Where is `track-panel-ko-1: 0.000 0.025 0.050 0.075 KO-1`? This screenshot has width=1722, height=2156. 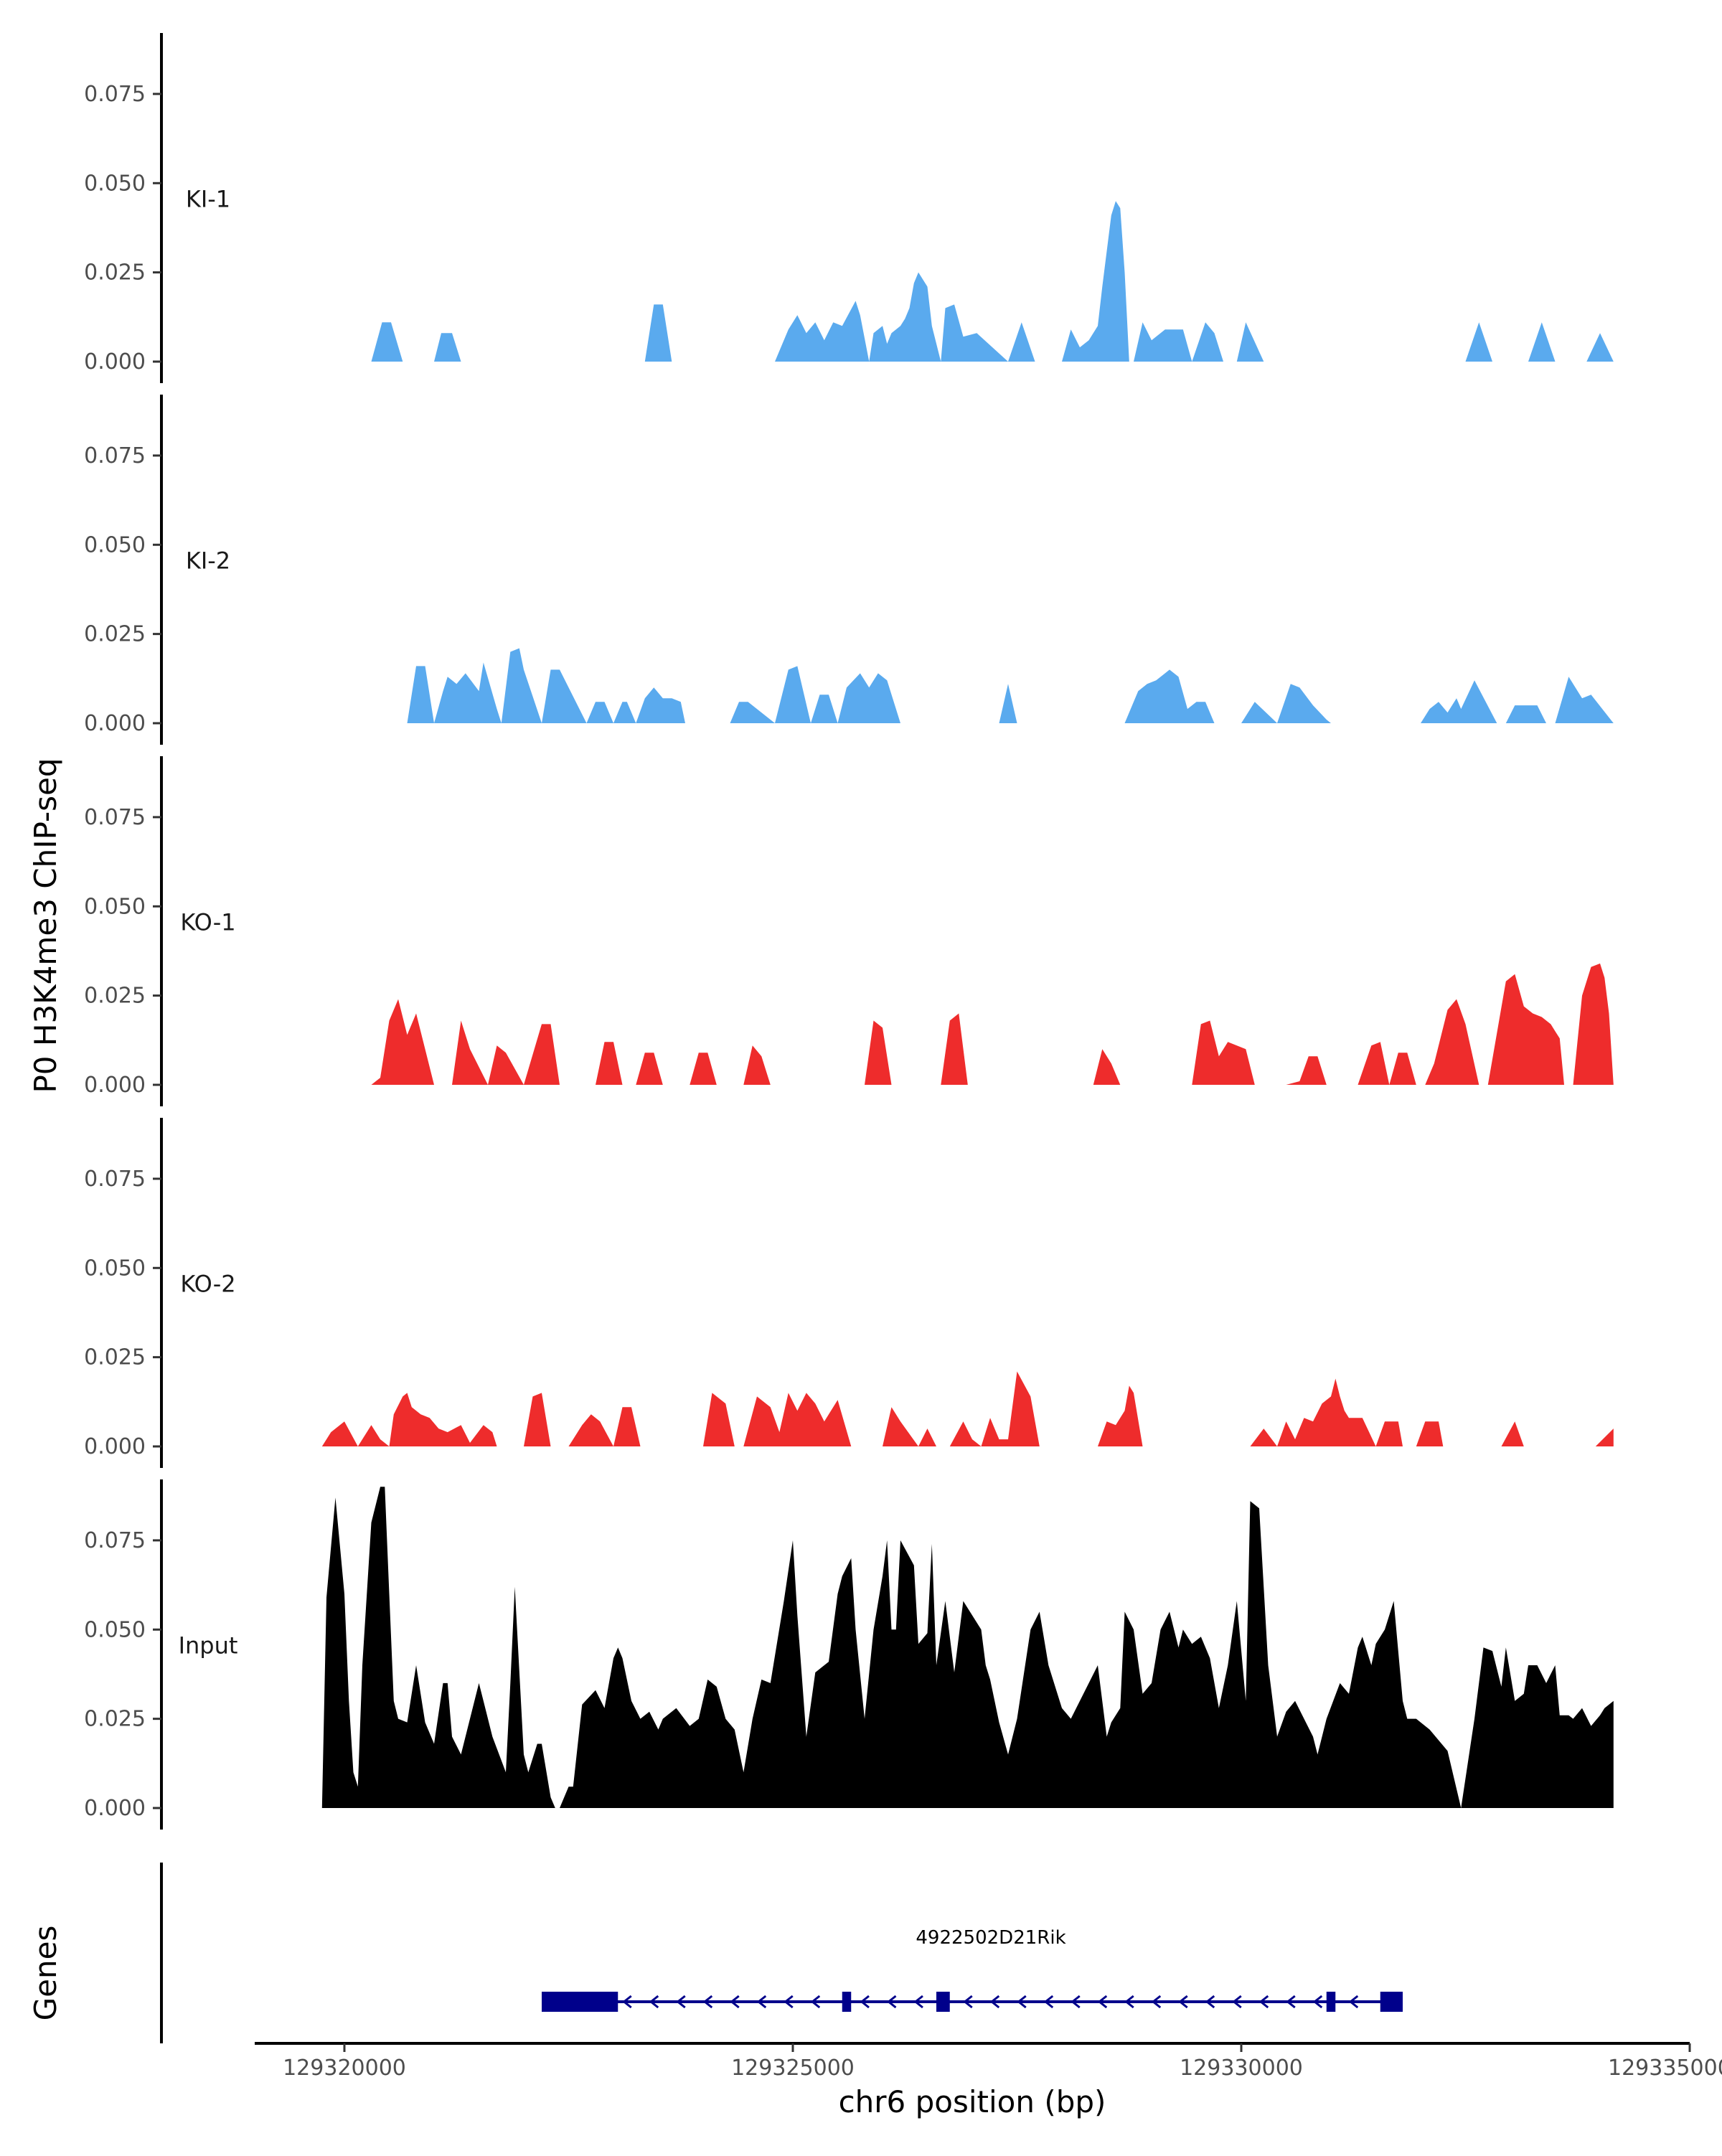 track-panel-ko-1: 0.000 0.025 0.050 0.075 KO-1 is located at coordinates (849, 931).